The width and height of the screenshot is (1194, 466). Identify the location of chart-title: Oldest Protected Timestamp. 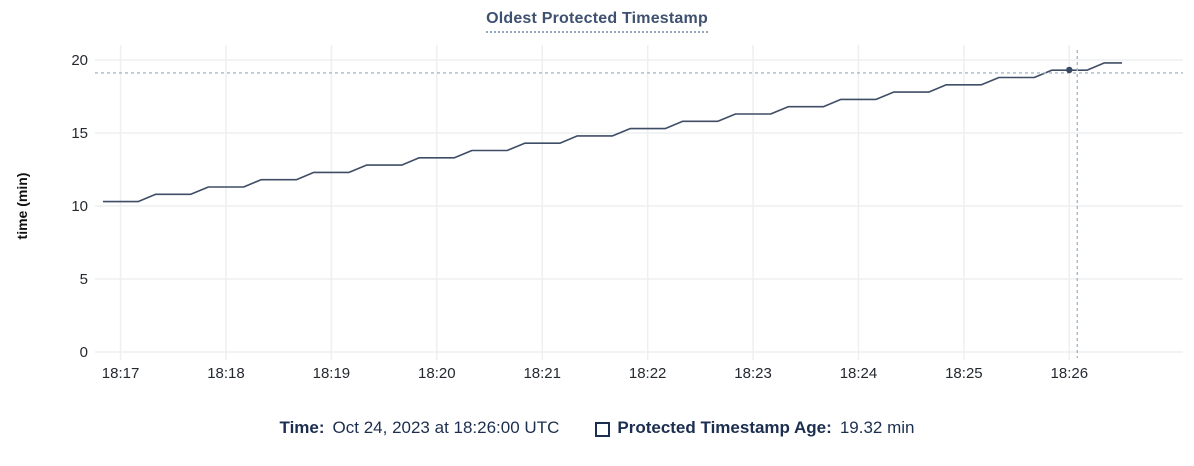
(597, 21).